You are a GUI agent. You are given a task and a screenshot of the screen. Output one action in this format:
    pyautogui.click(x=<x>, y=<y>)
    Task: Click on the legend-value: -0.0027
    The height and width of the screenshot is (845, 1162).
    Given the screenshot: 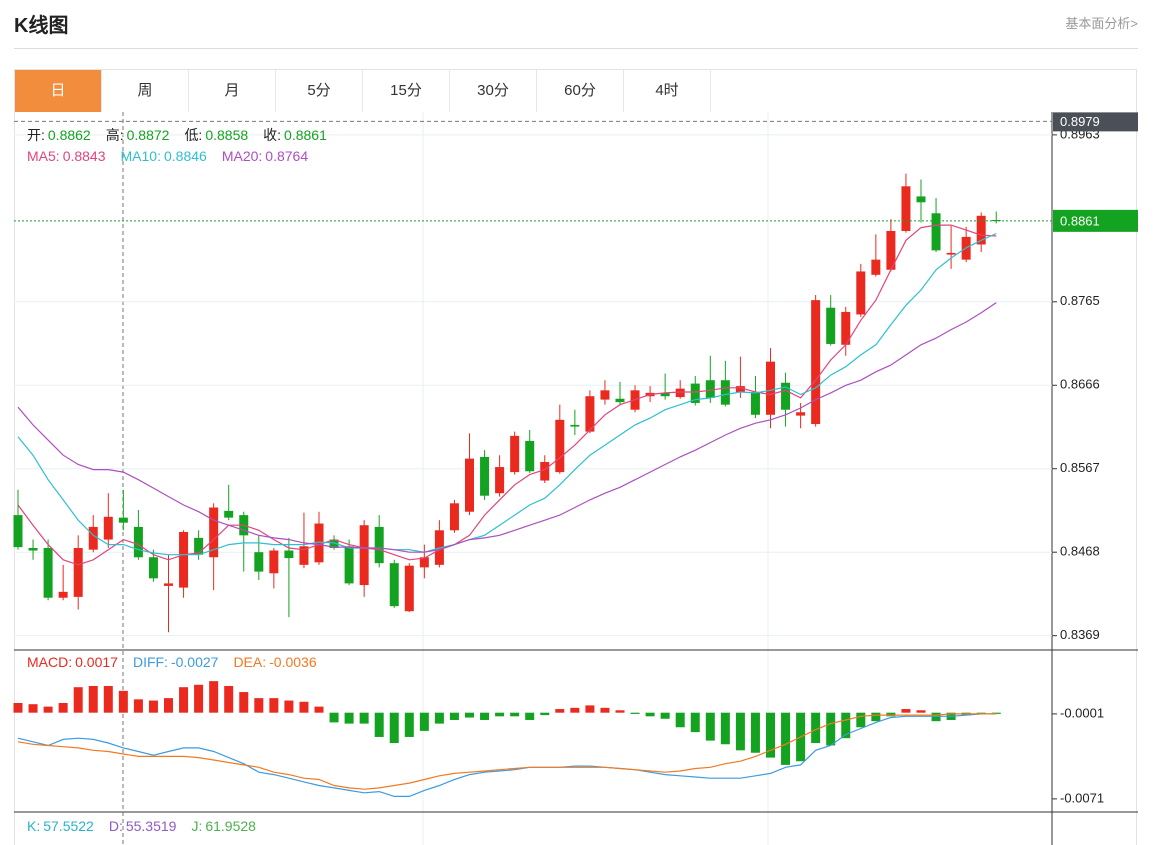 What is the action you would take?
    pyautogui.click(x=194, y=662)
    